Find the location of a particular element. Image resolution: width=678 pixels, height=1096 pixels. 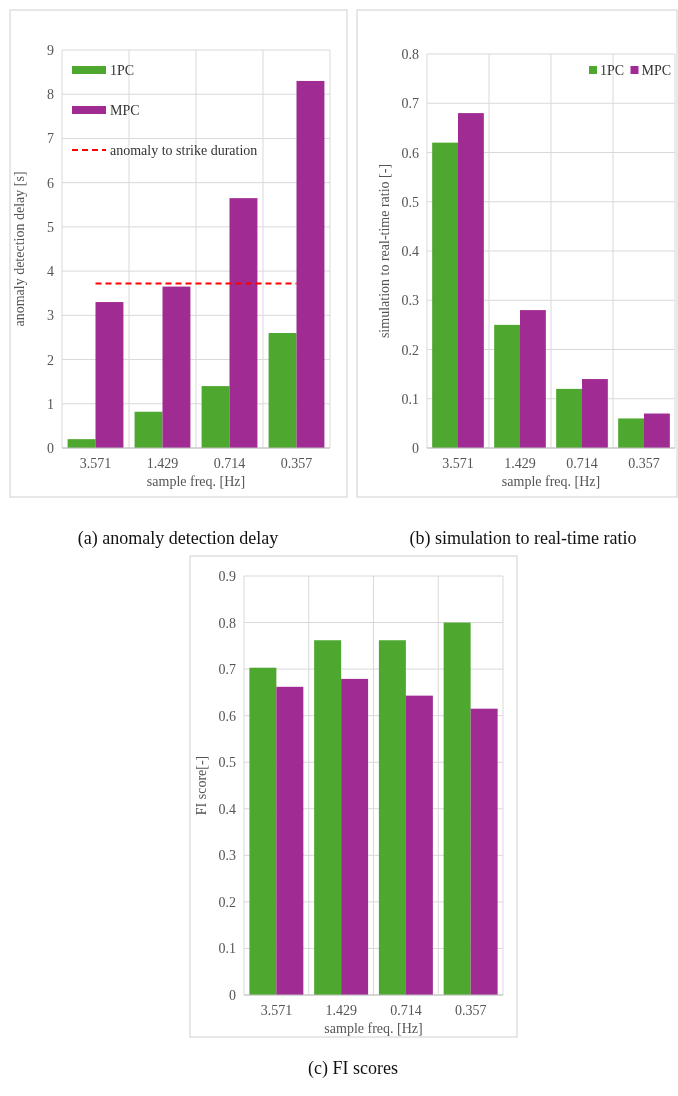

legend-label: anomaly to strike duration is located at coordinates (184, 150).